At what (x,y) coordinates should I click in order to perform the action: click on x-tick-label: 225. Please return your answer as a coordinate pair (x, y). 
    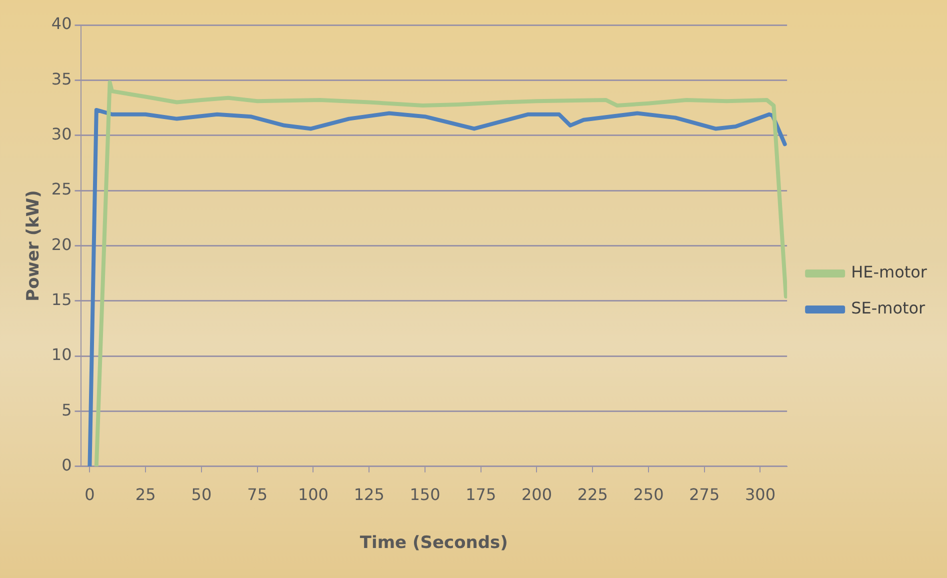
    Looking at the image, I should click on (592, 494).